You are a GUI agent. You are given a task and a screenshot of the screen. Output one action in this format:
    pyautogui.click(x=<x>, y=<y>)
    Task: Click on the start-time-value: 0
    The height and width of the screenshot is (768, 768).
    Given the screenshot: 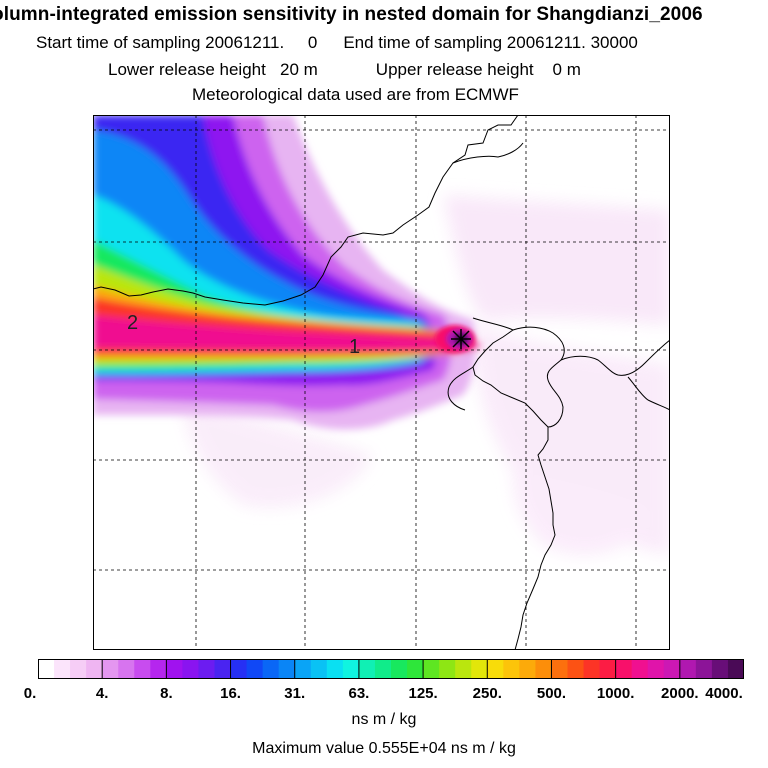 What is the action you would take?
    pyautogui.click(x=312, y=42)
    